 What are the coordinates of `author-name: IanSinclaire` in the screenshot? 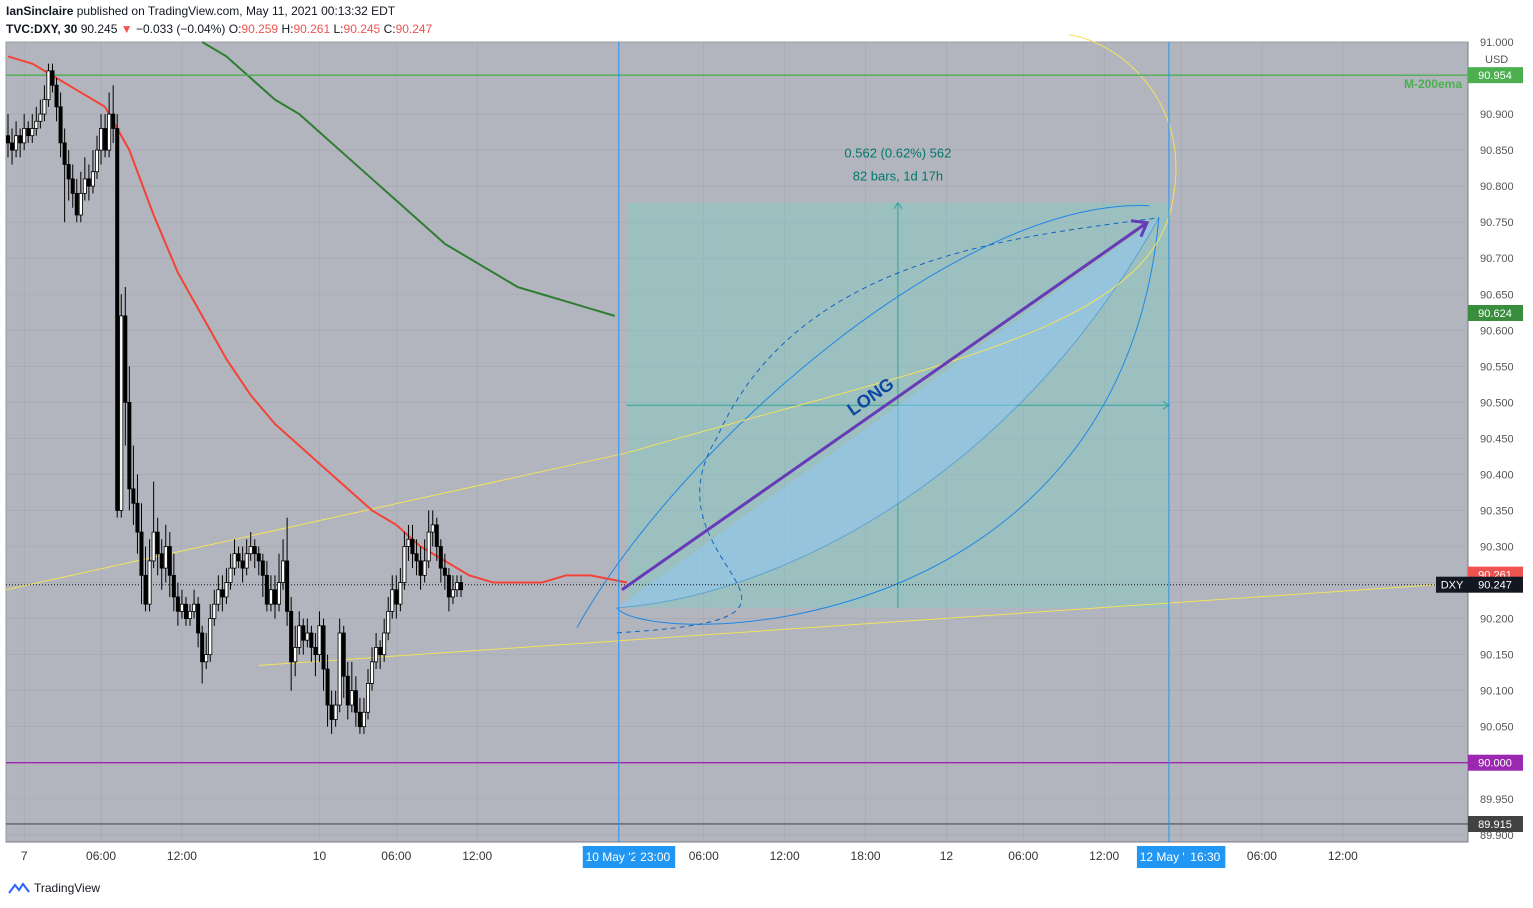 It's located at (40, 11).